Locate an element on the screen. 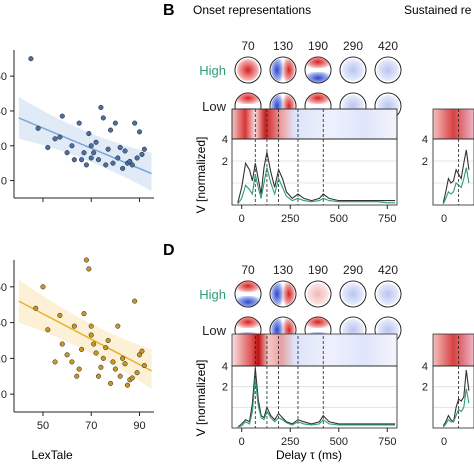 This screenshot has width=474, height=474. x-tick-label: 70 is located at coordinates (91, 426).